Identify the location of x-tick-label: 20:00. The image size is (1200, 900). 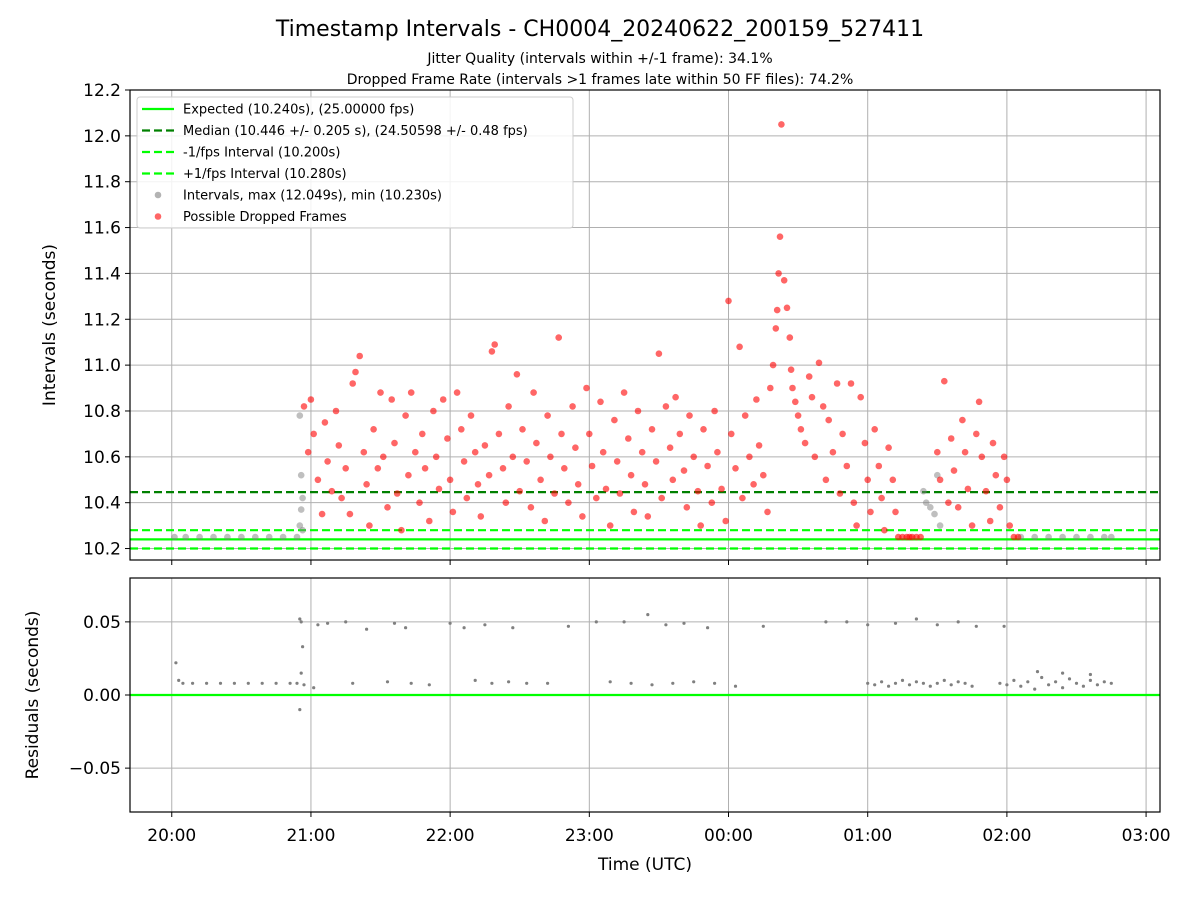
(171, 836).